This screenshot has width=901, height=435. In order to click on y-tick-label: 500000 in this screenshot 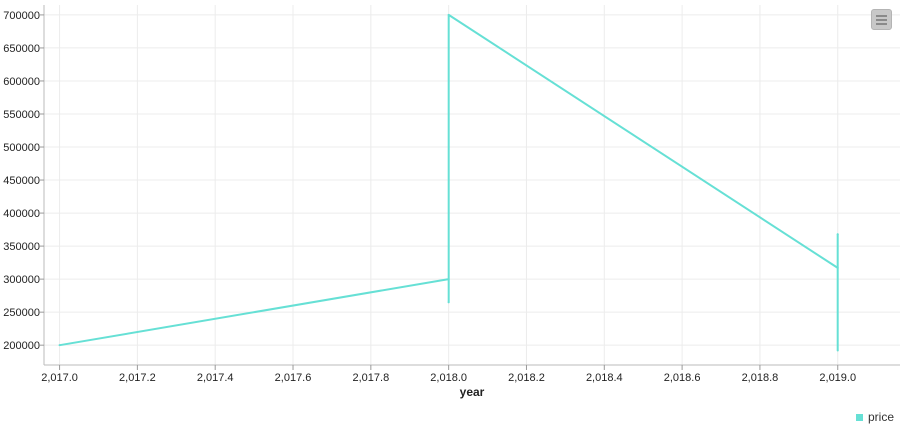, I will do `click(21, 148)`.